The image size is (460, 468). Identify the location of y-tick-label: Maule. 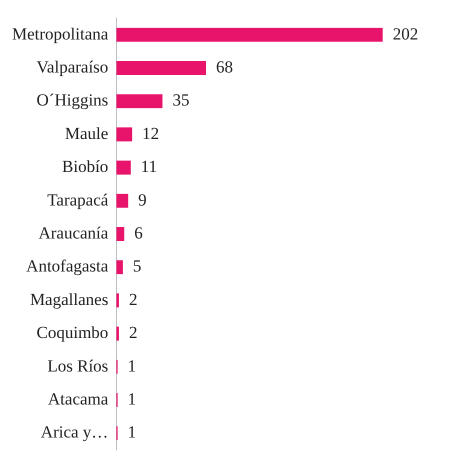
(86, 133).